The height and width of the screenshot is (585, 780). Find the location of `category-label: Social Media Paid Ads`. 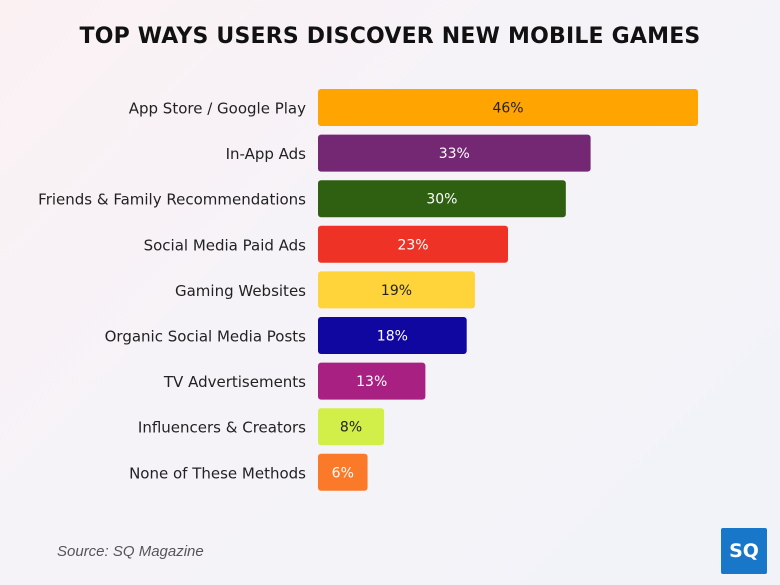

category-label: Social Media Paid Ads is located at coordinates (225, 245).